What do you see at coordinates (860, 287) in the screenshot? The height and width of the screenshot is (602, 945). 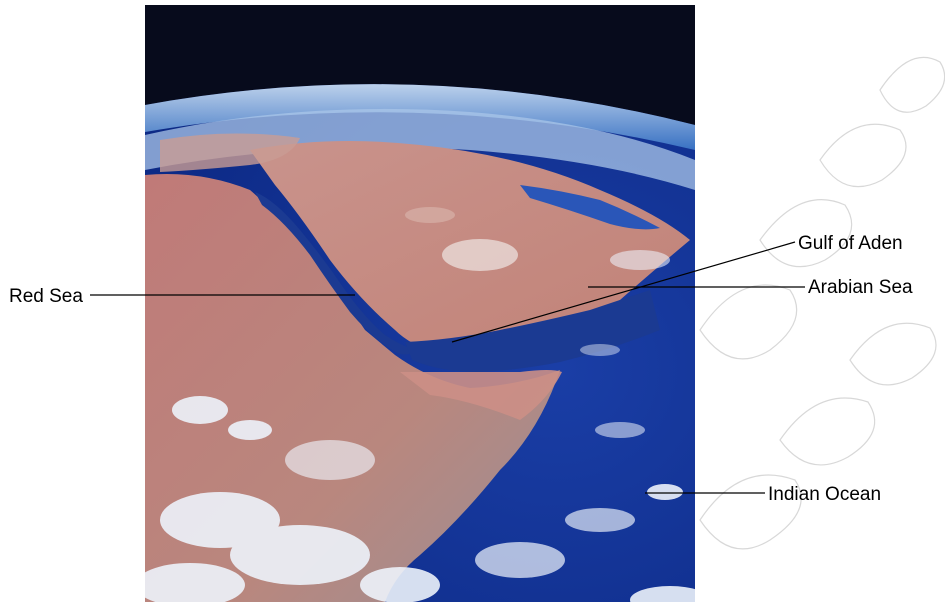 I see `arabian-sea-label: Arabian Sea` at bounding box center [860, 287].